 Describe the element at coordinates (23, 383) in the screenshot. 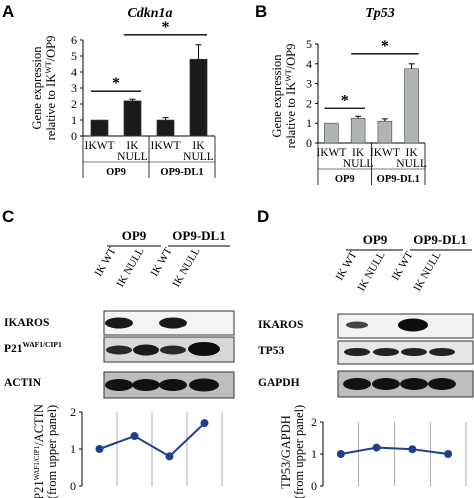

I see `panel-c-blot-label-actin: ACTIN` at that location.